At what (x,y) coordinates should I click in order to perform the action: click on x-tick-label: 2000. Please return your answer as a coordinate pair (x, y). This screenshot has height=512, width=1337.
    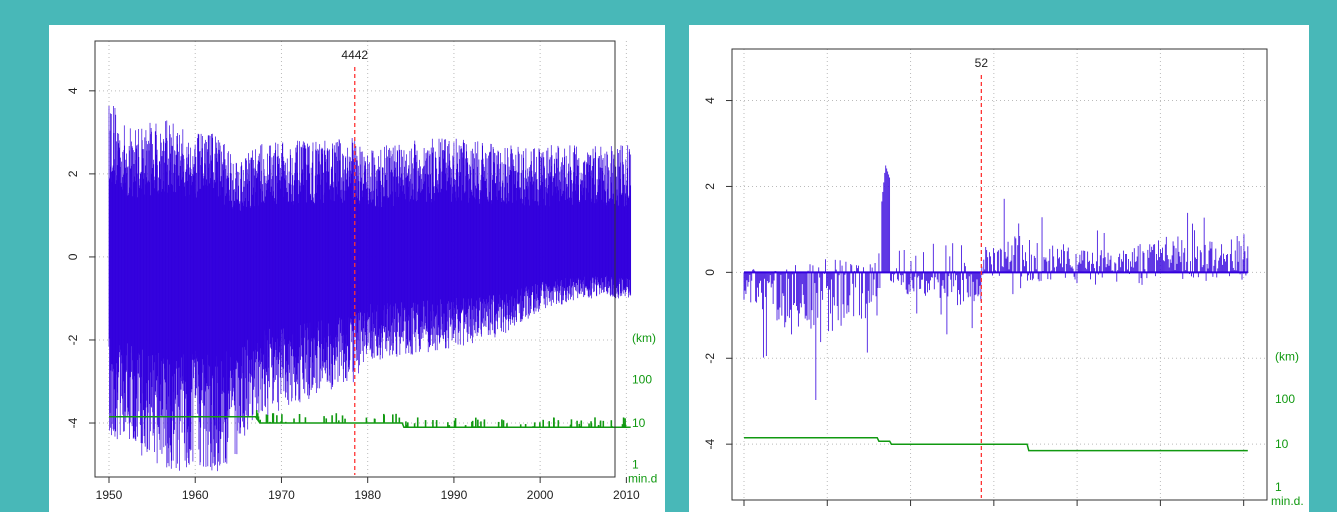
    Looking at the image, I should click on (540, 495).